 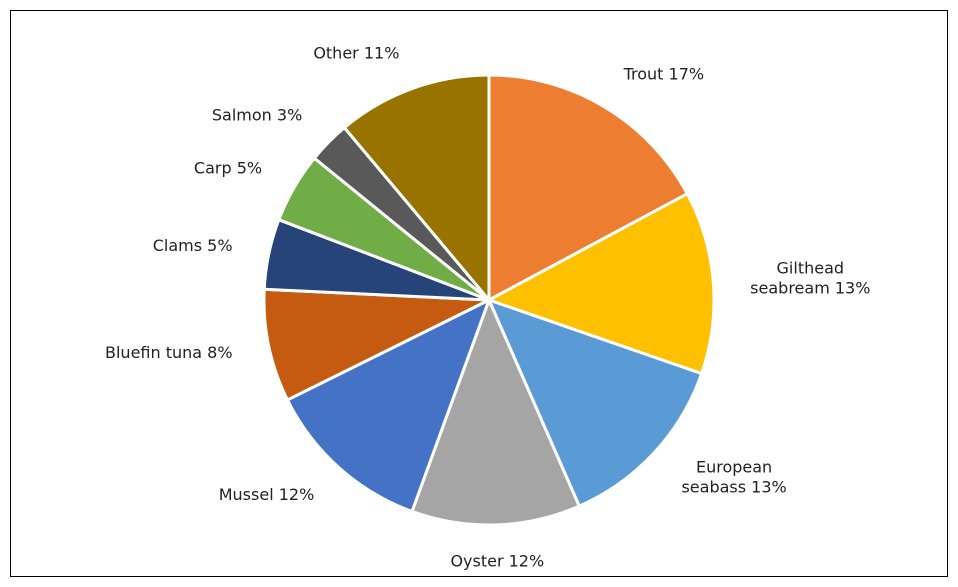 I want to click on slice-label-line: Clams 5%, so click(x=193, y=245).